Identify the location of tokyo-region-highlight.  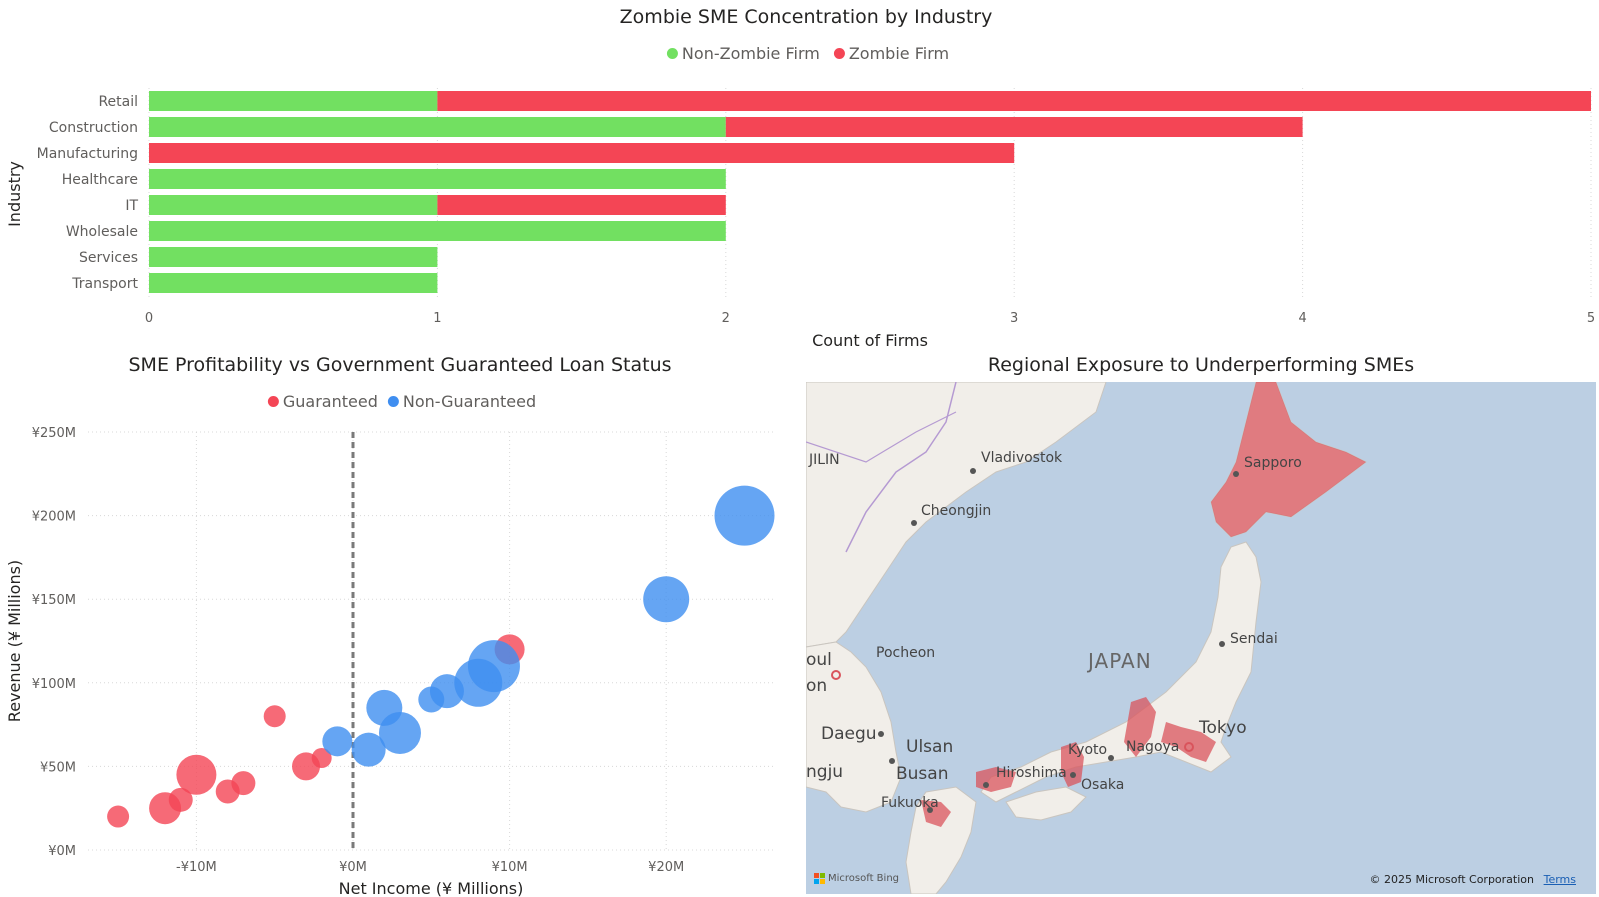
(1188, 742).